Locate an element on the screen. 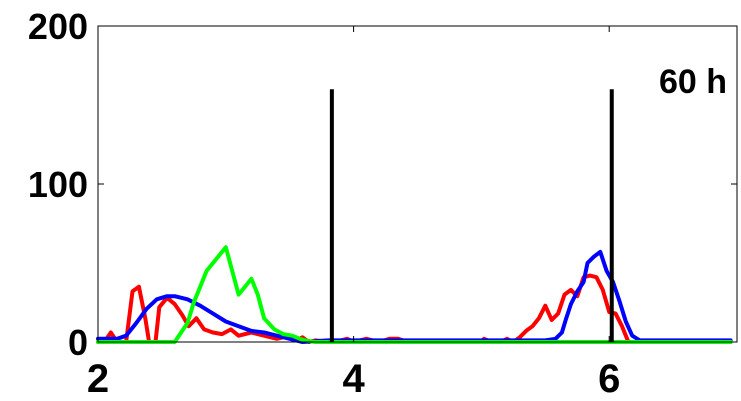 The image size is (741, 401). y-tick-label-100: 100 is located at coordinates (58, 184).